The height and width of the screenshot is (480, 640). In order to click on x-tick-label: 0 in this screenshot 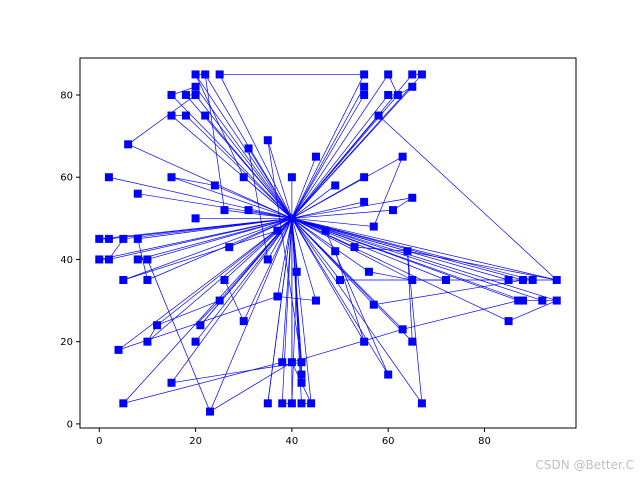, I will do `click(99, 441)`.